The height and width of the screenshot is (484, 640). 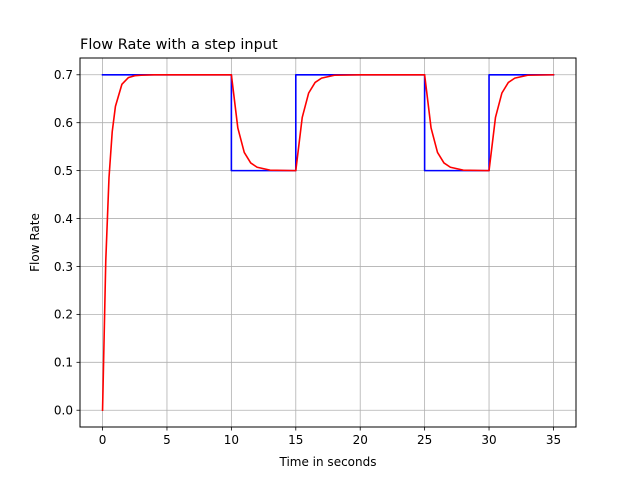 I want to click on y-tick-label: 0.0, so click(x=63, y=411).